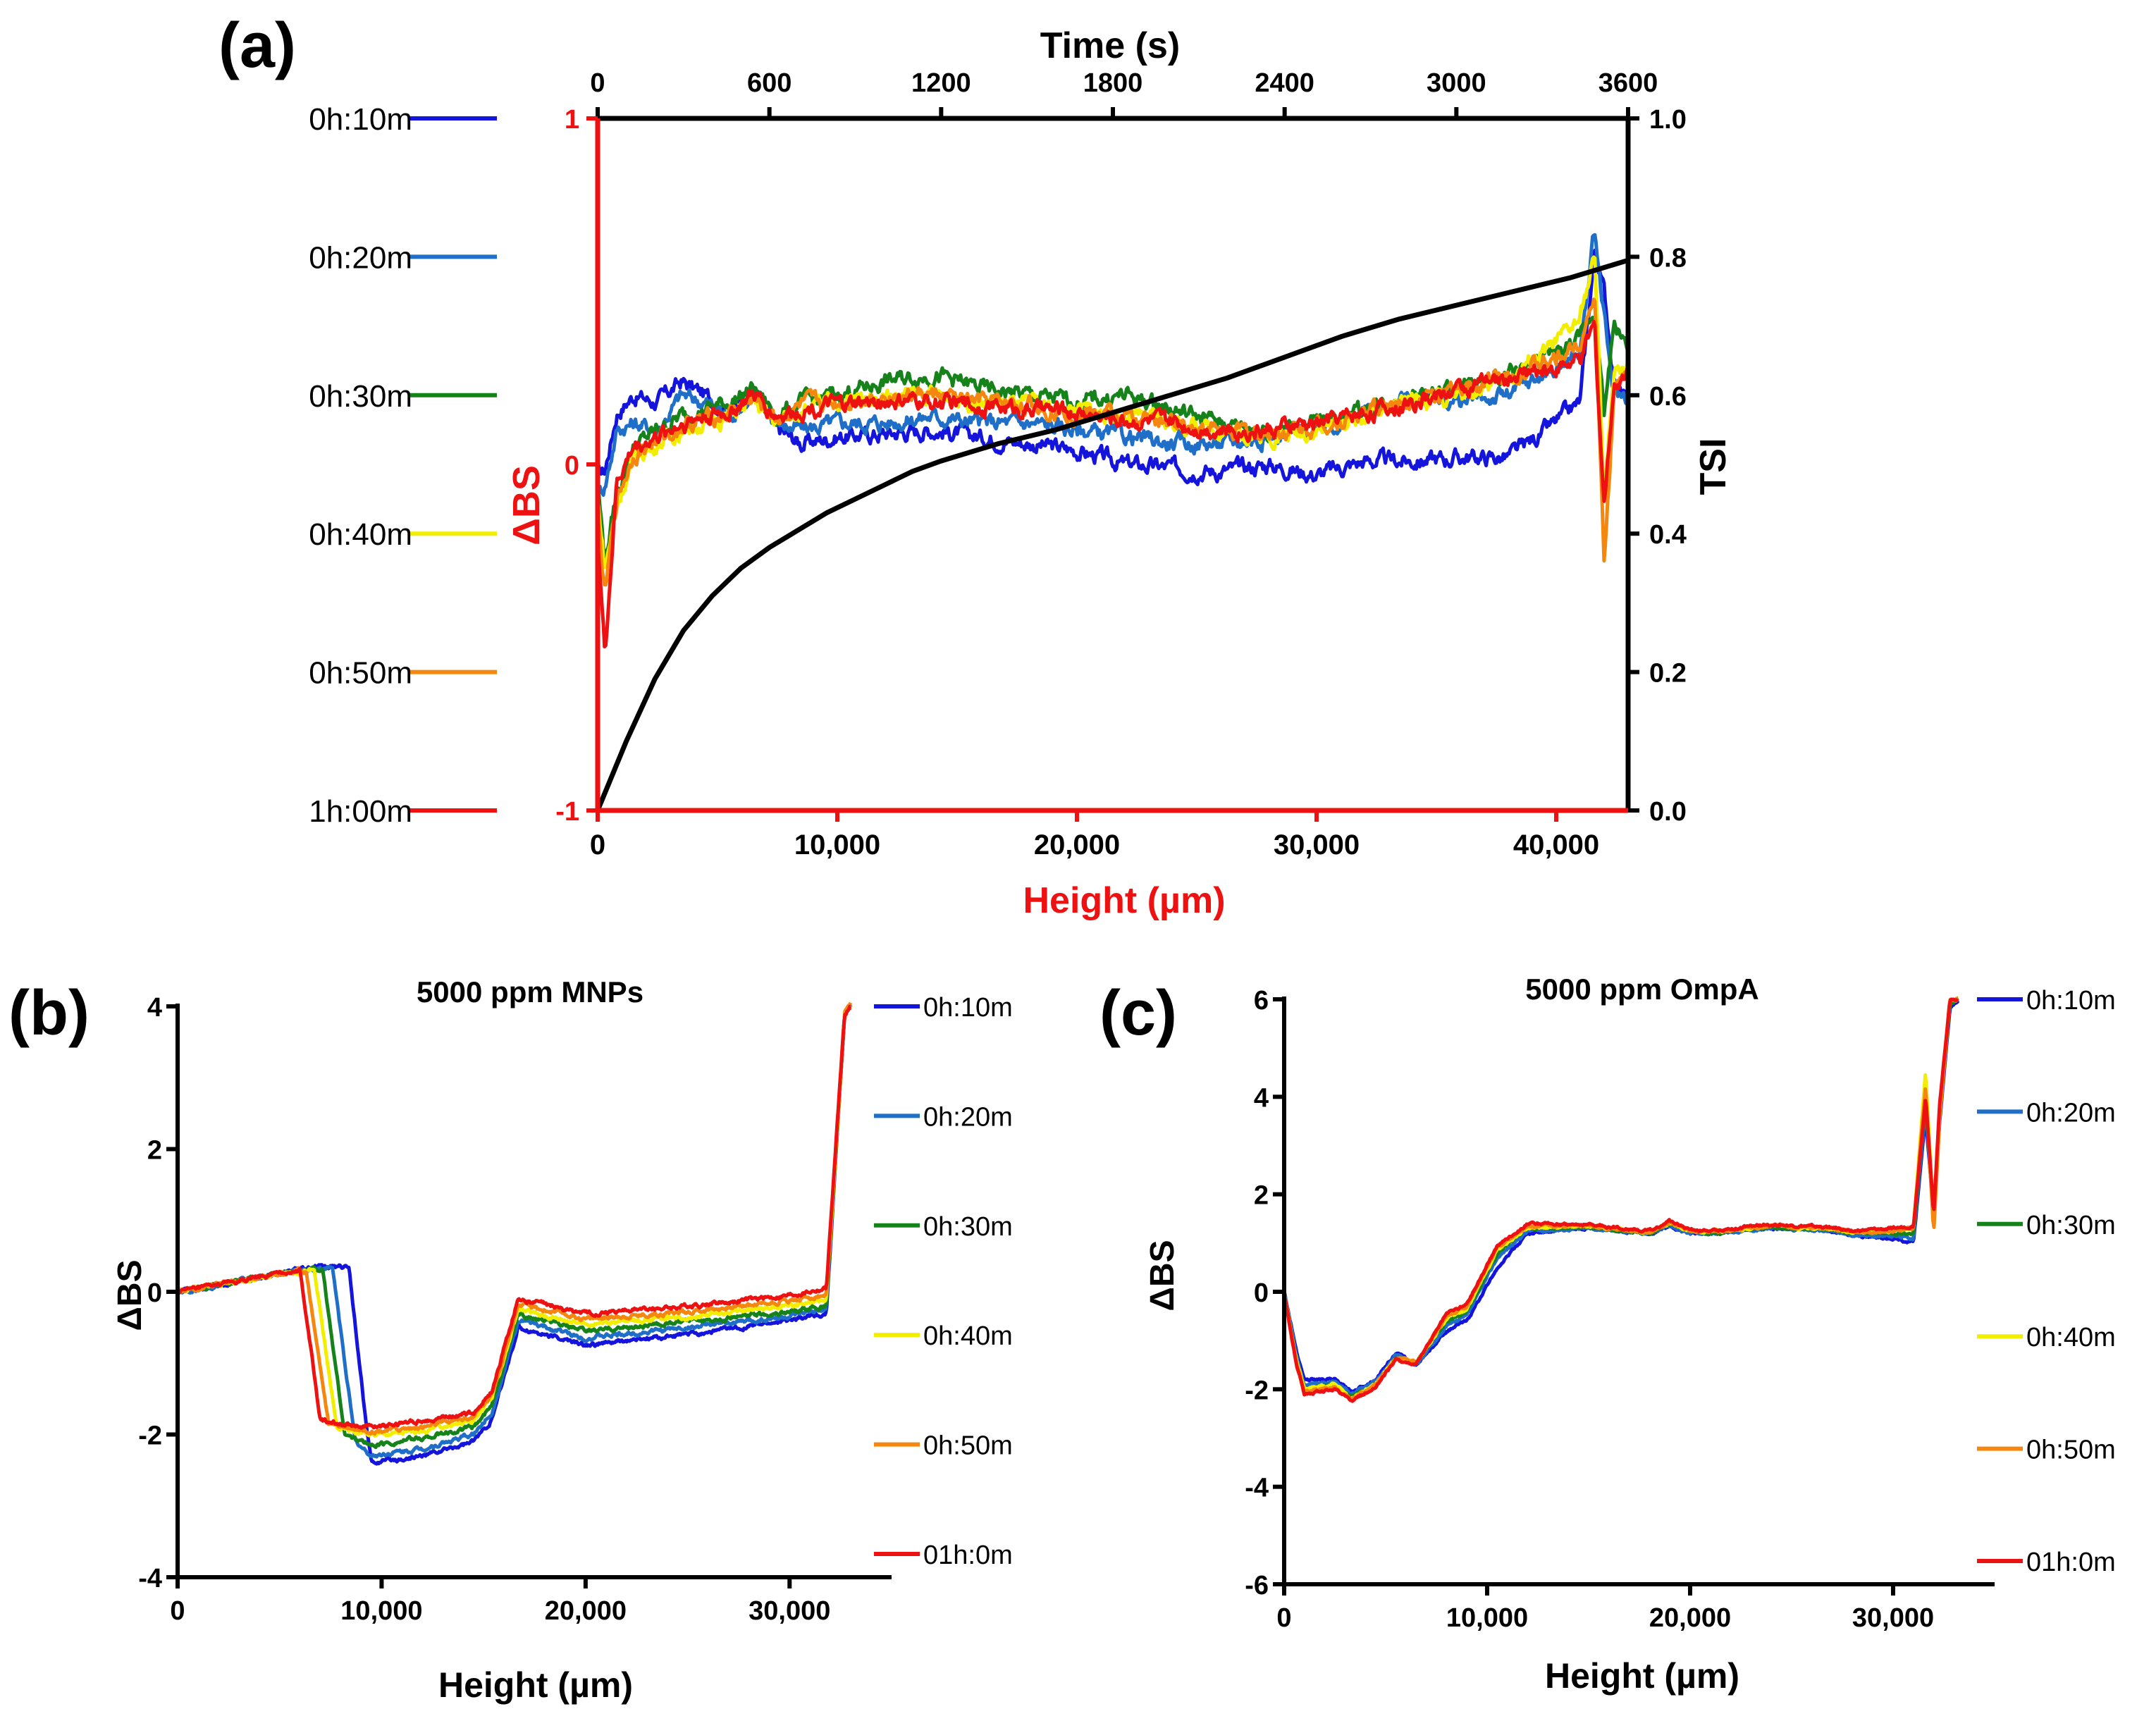 This screenshot has height=1709, width=2156. I want to click on panel-a-right-tick-label: 1.0, so click(1668, 120).